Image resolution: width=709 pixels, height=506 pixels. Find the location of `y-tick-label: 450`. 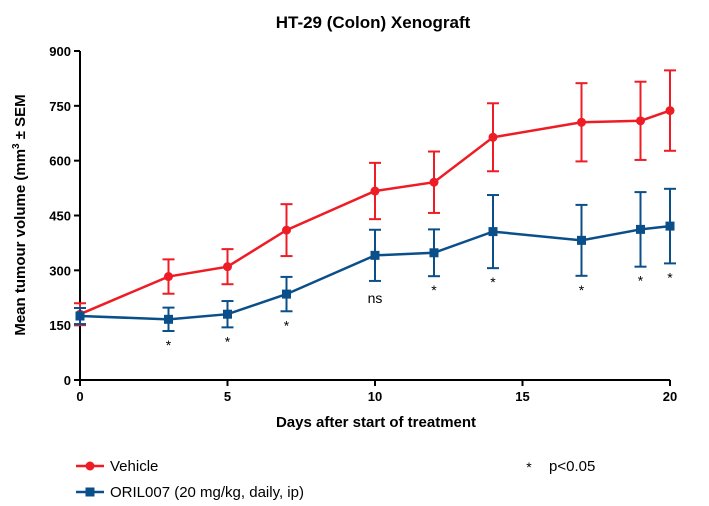

y-tick-label: 450 is located at coordinates (60, 216).